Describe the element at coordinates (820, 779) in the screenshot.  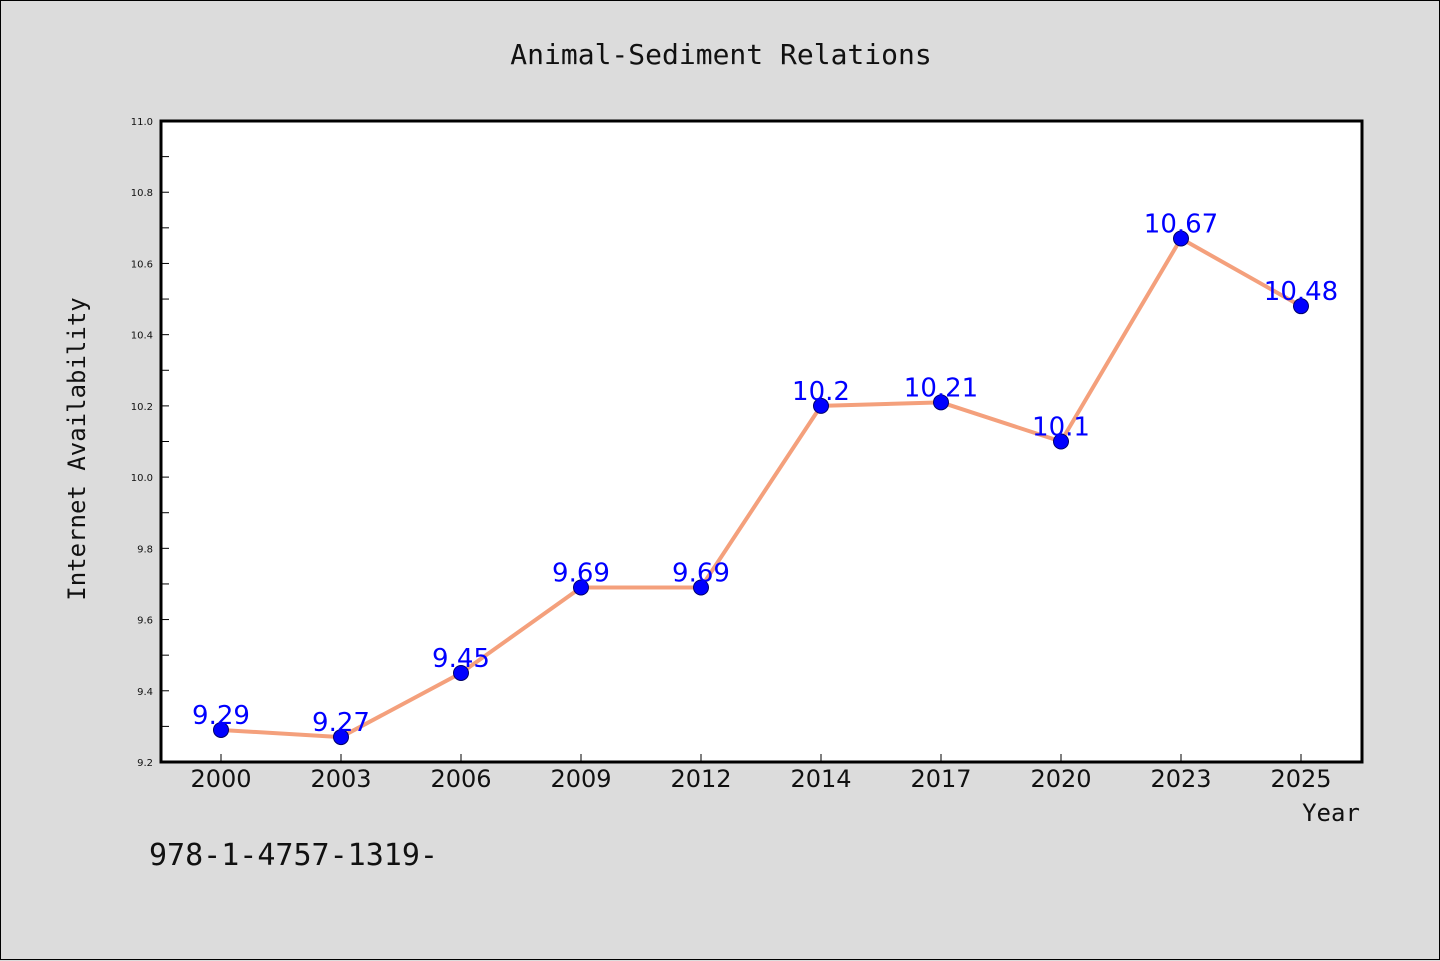
I see `x-tick-label: 2014` at that location.